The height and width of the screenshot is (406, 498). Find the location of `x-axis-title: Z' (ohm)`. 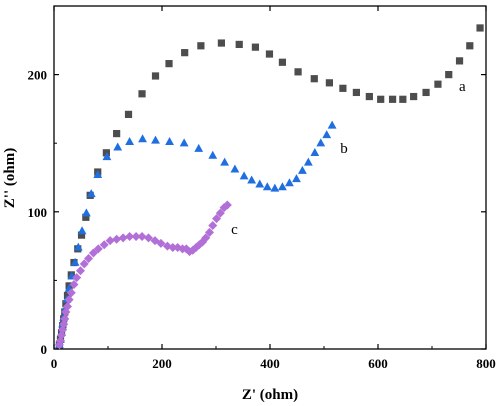

x-axis-title: Z' (ohm) is located at coordinates (270, 395).